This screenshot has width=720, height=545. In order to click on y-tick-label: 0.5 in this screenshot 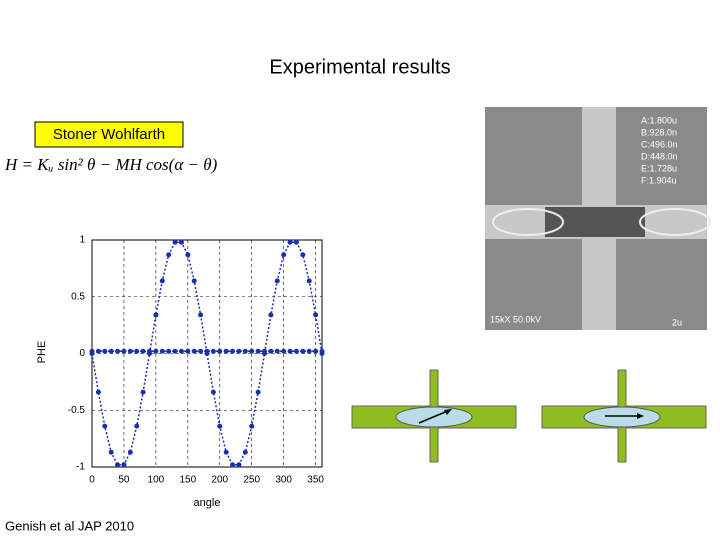, I will do `click(78, 296)`.